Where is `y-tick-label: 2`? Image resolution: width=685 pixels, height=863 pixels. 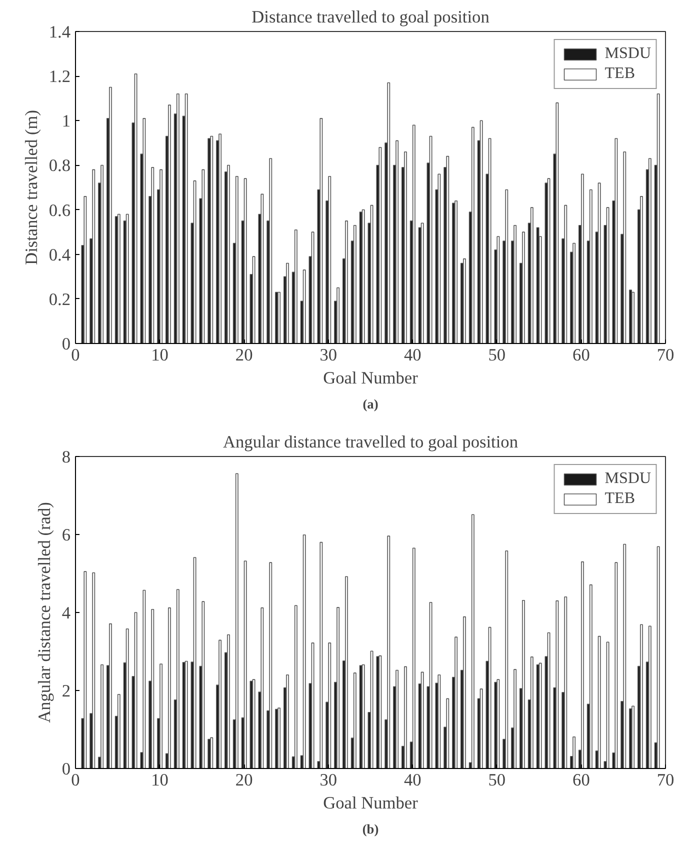
y-tick-label: 2 is located at coordinates (66, 691).